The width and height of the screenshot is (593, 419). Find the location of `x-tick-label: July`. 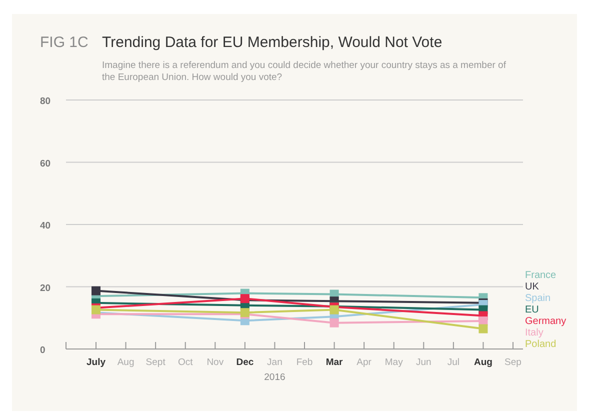

x-tick-label: July is located at coordinates (96, 362).